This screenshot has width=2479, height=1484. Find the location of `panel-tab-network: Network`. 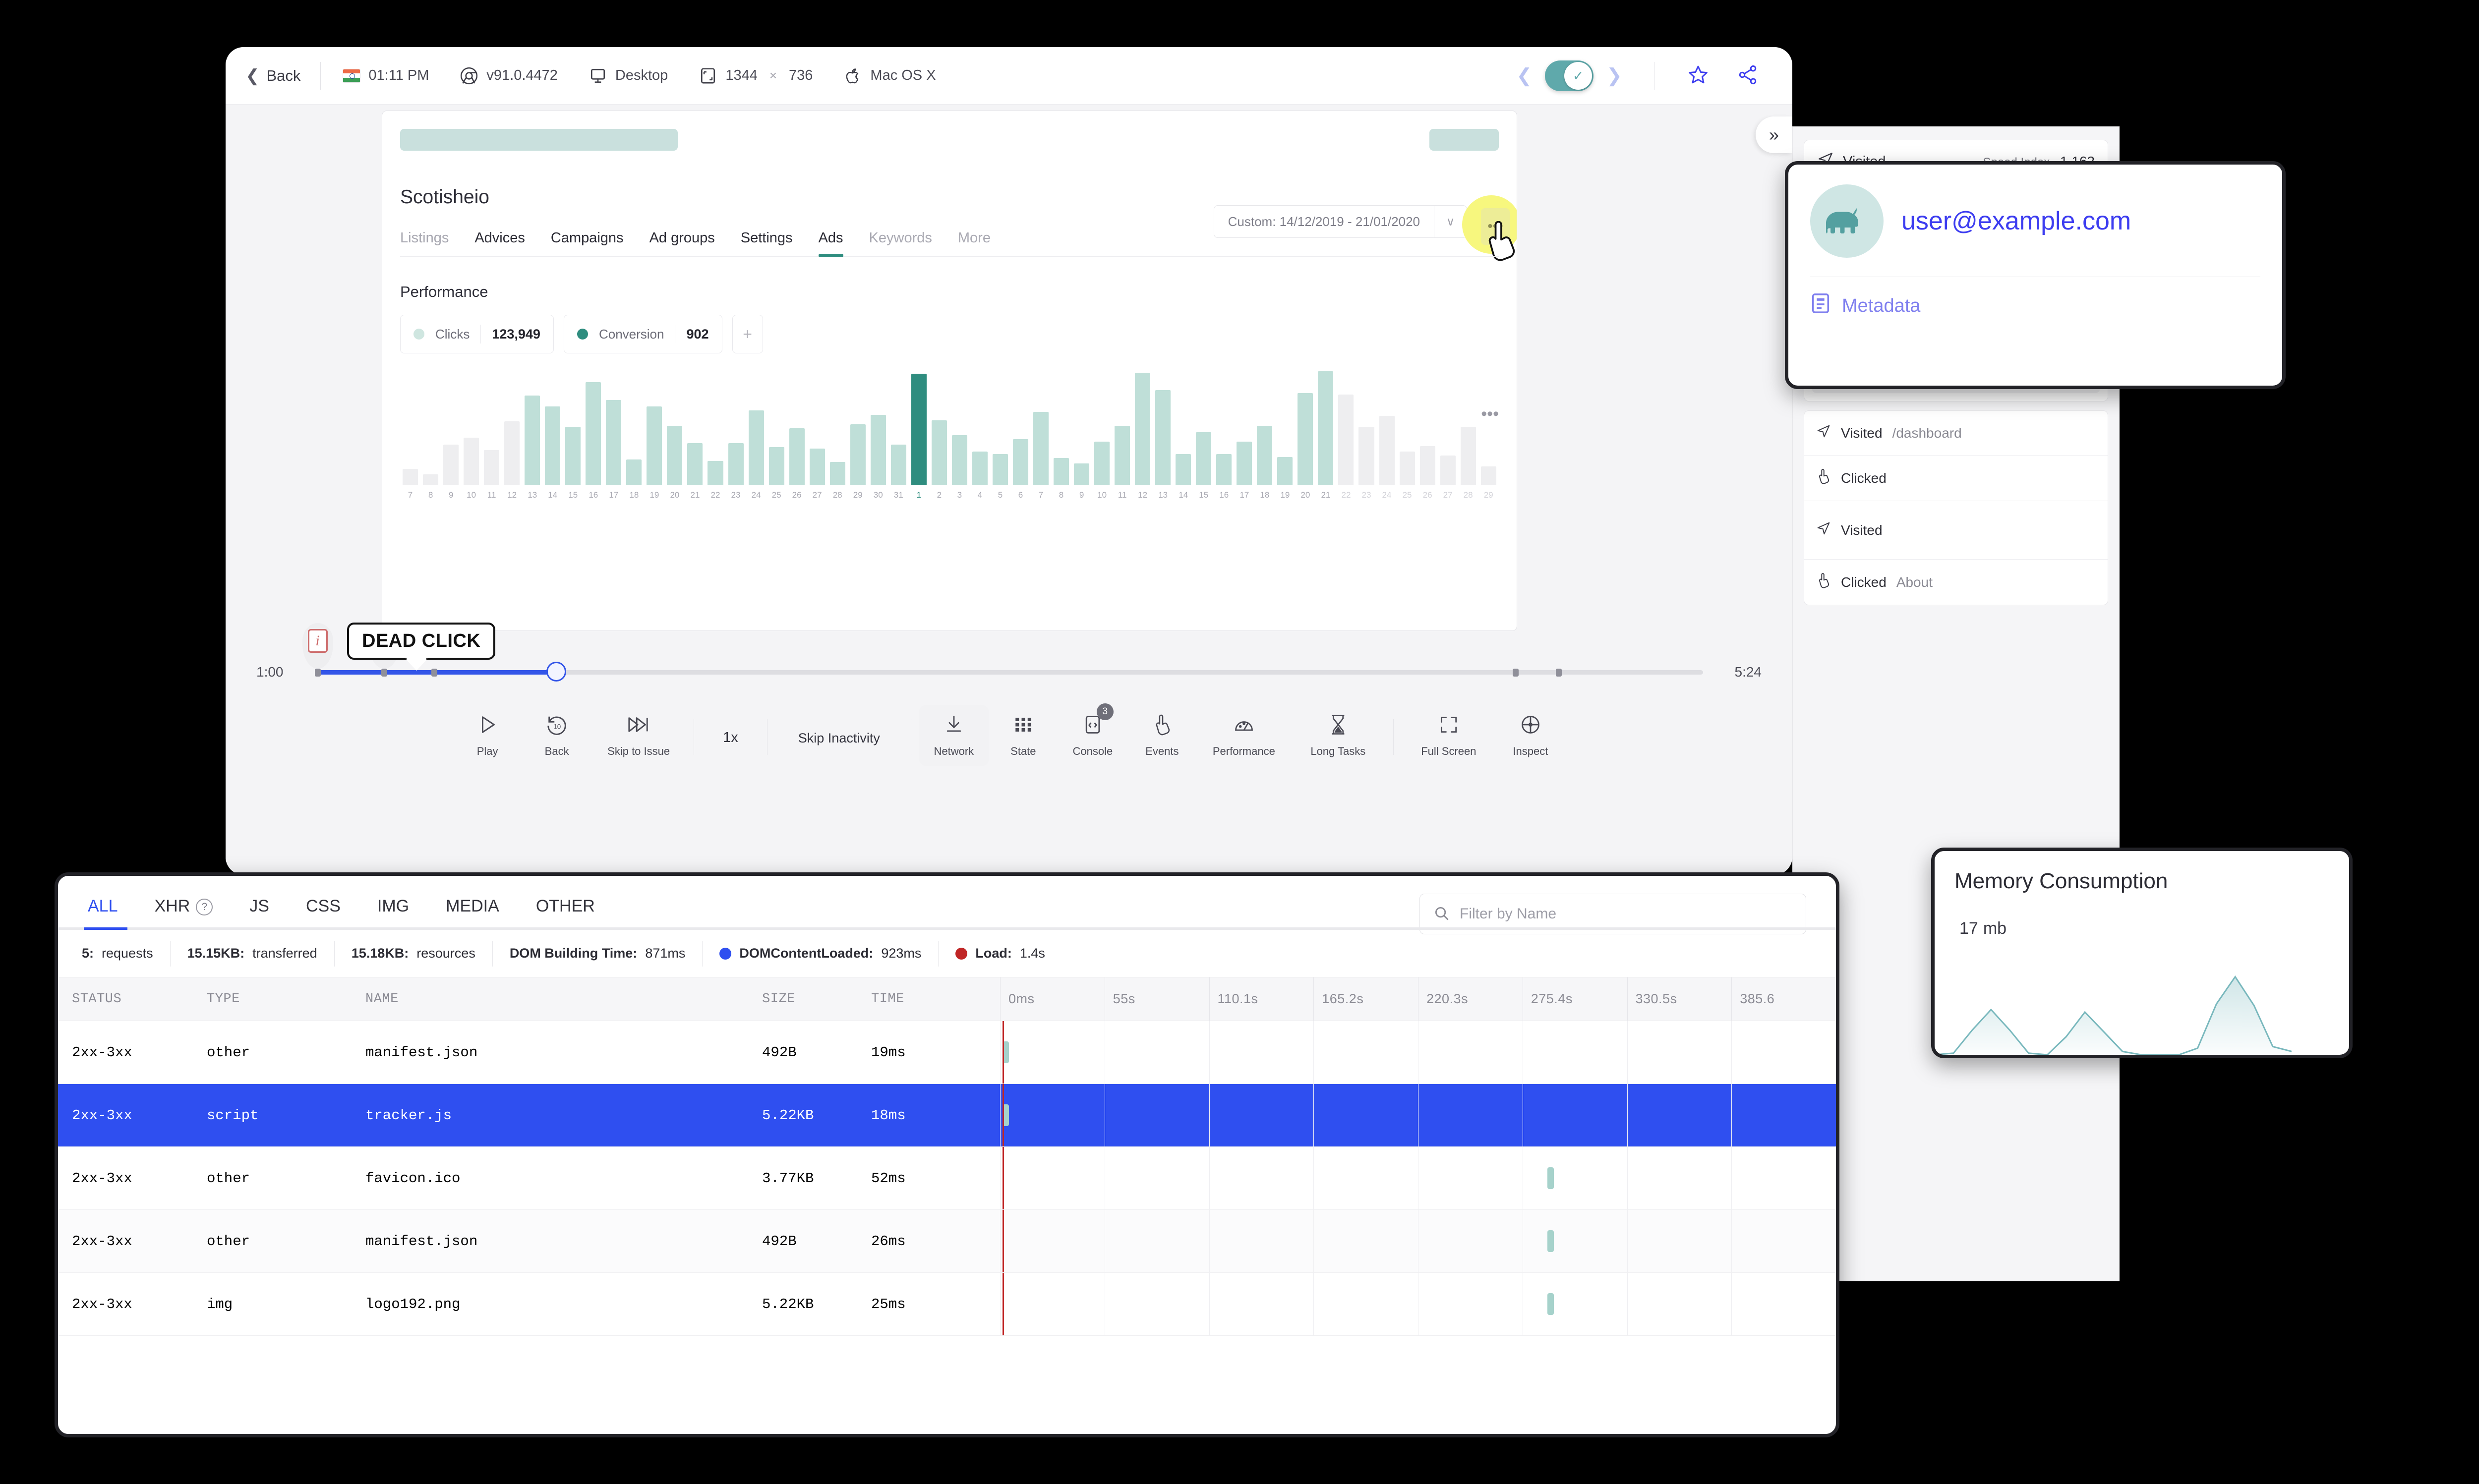

panel-tab-network: Network is located at coordinates (954, 735).